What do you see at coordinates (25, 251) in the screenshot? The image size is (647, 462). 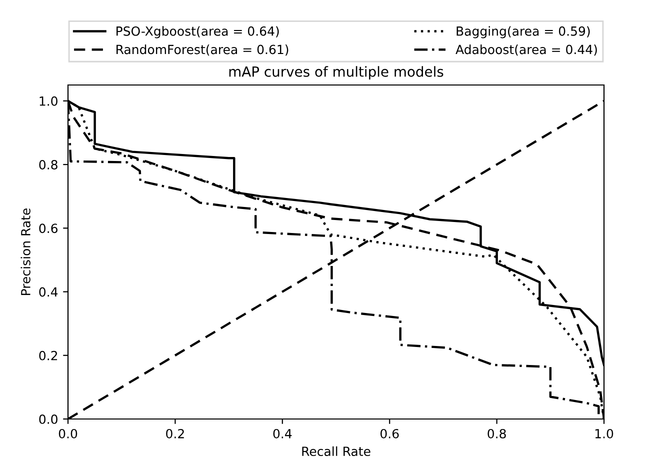 I see `y-axis-title: Precision Rate` at bounding box center [25, 251].